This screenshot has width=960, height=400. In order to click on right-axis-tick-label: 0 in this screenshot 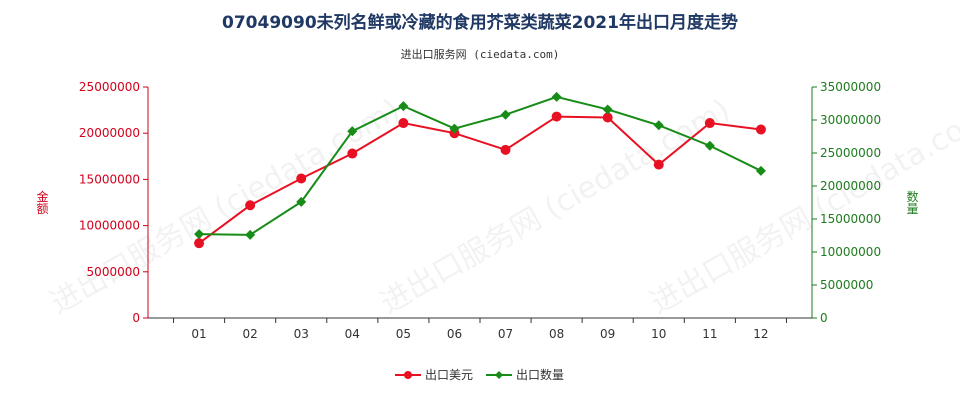, I will do `click(824, 318)`.